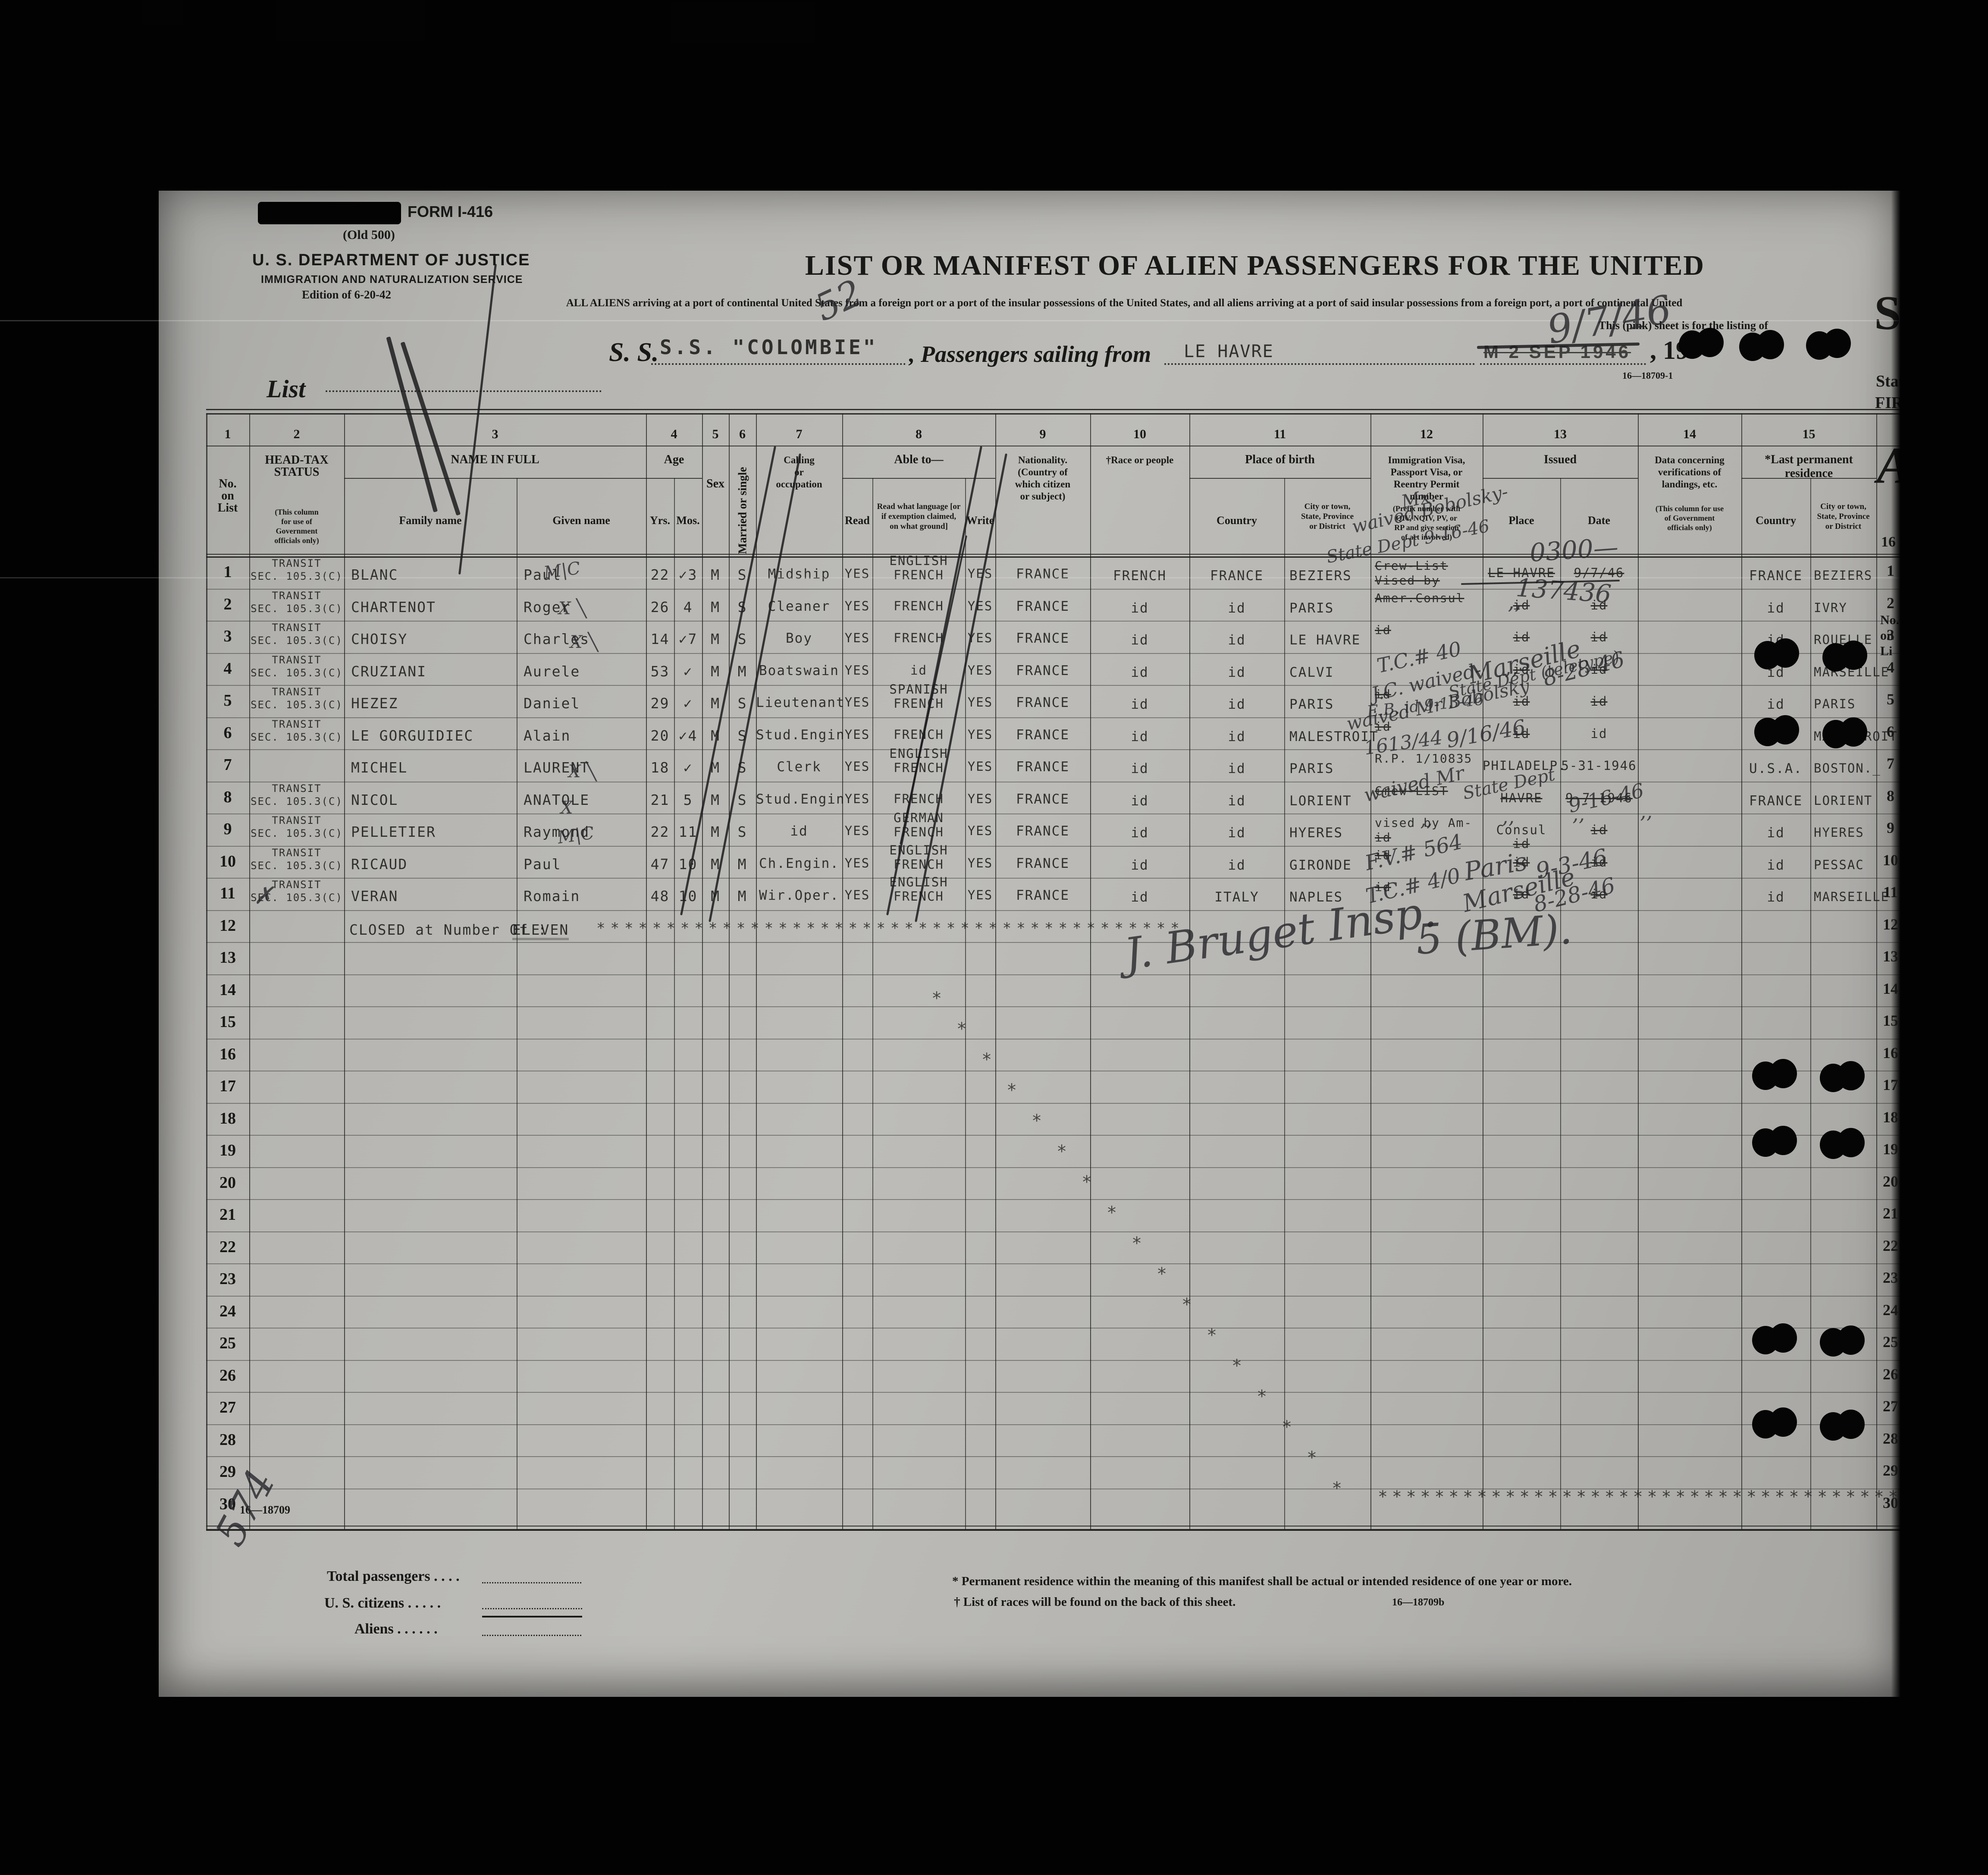 This screenshot has height=1875, width=1988. Describe the element at coordinates (227, 989) in the screenshot. I see `row-number: 14` at that location.